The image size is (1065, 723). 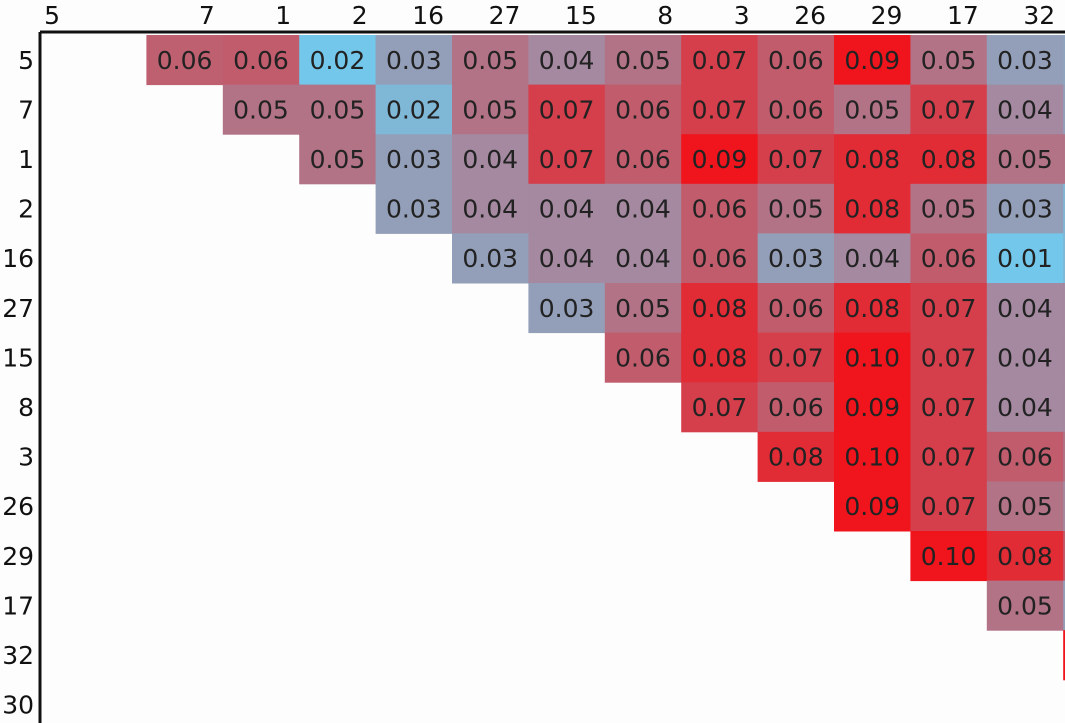 What do you see at coordinates (18, 506) in the screenshot?
I see `row-label: 26` at bounding box center [18, 506].